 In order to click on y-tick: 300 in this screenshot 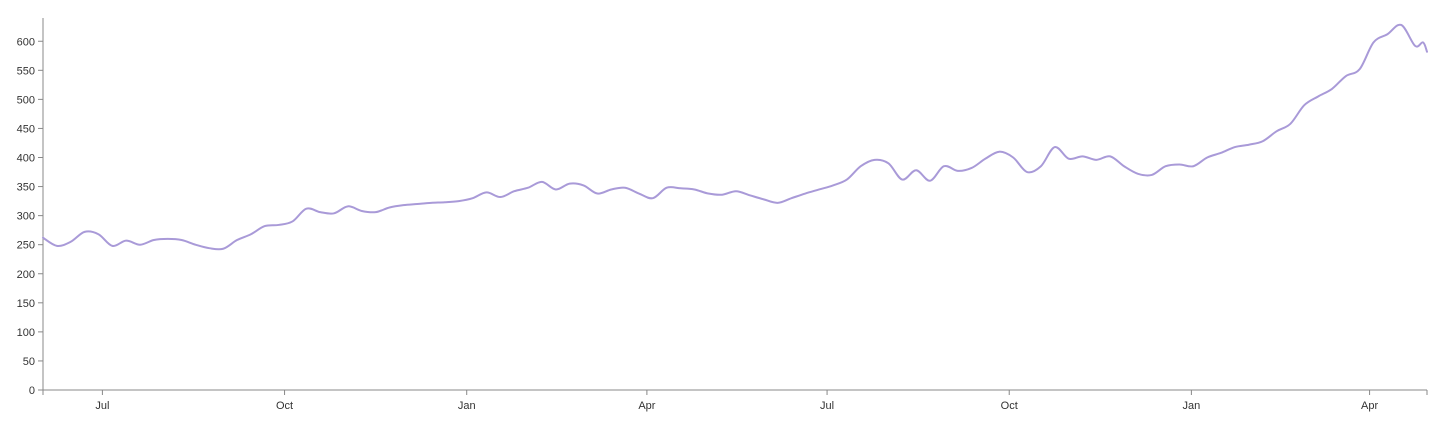, I will do `click(30, 217)`.